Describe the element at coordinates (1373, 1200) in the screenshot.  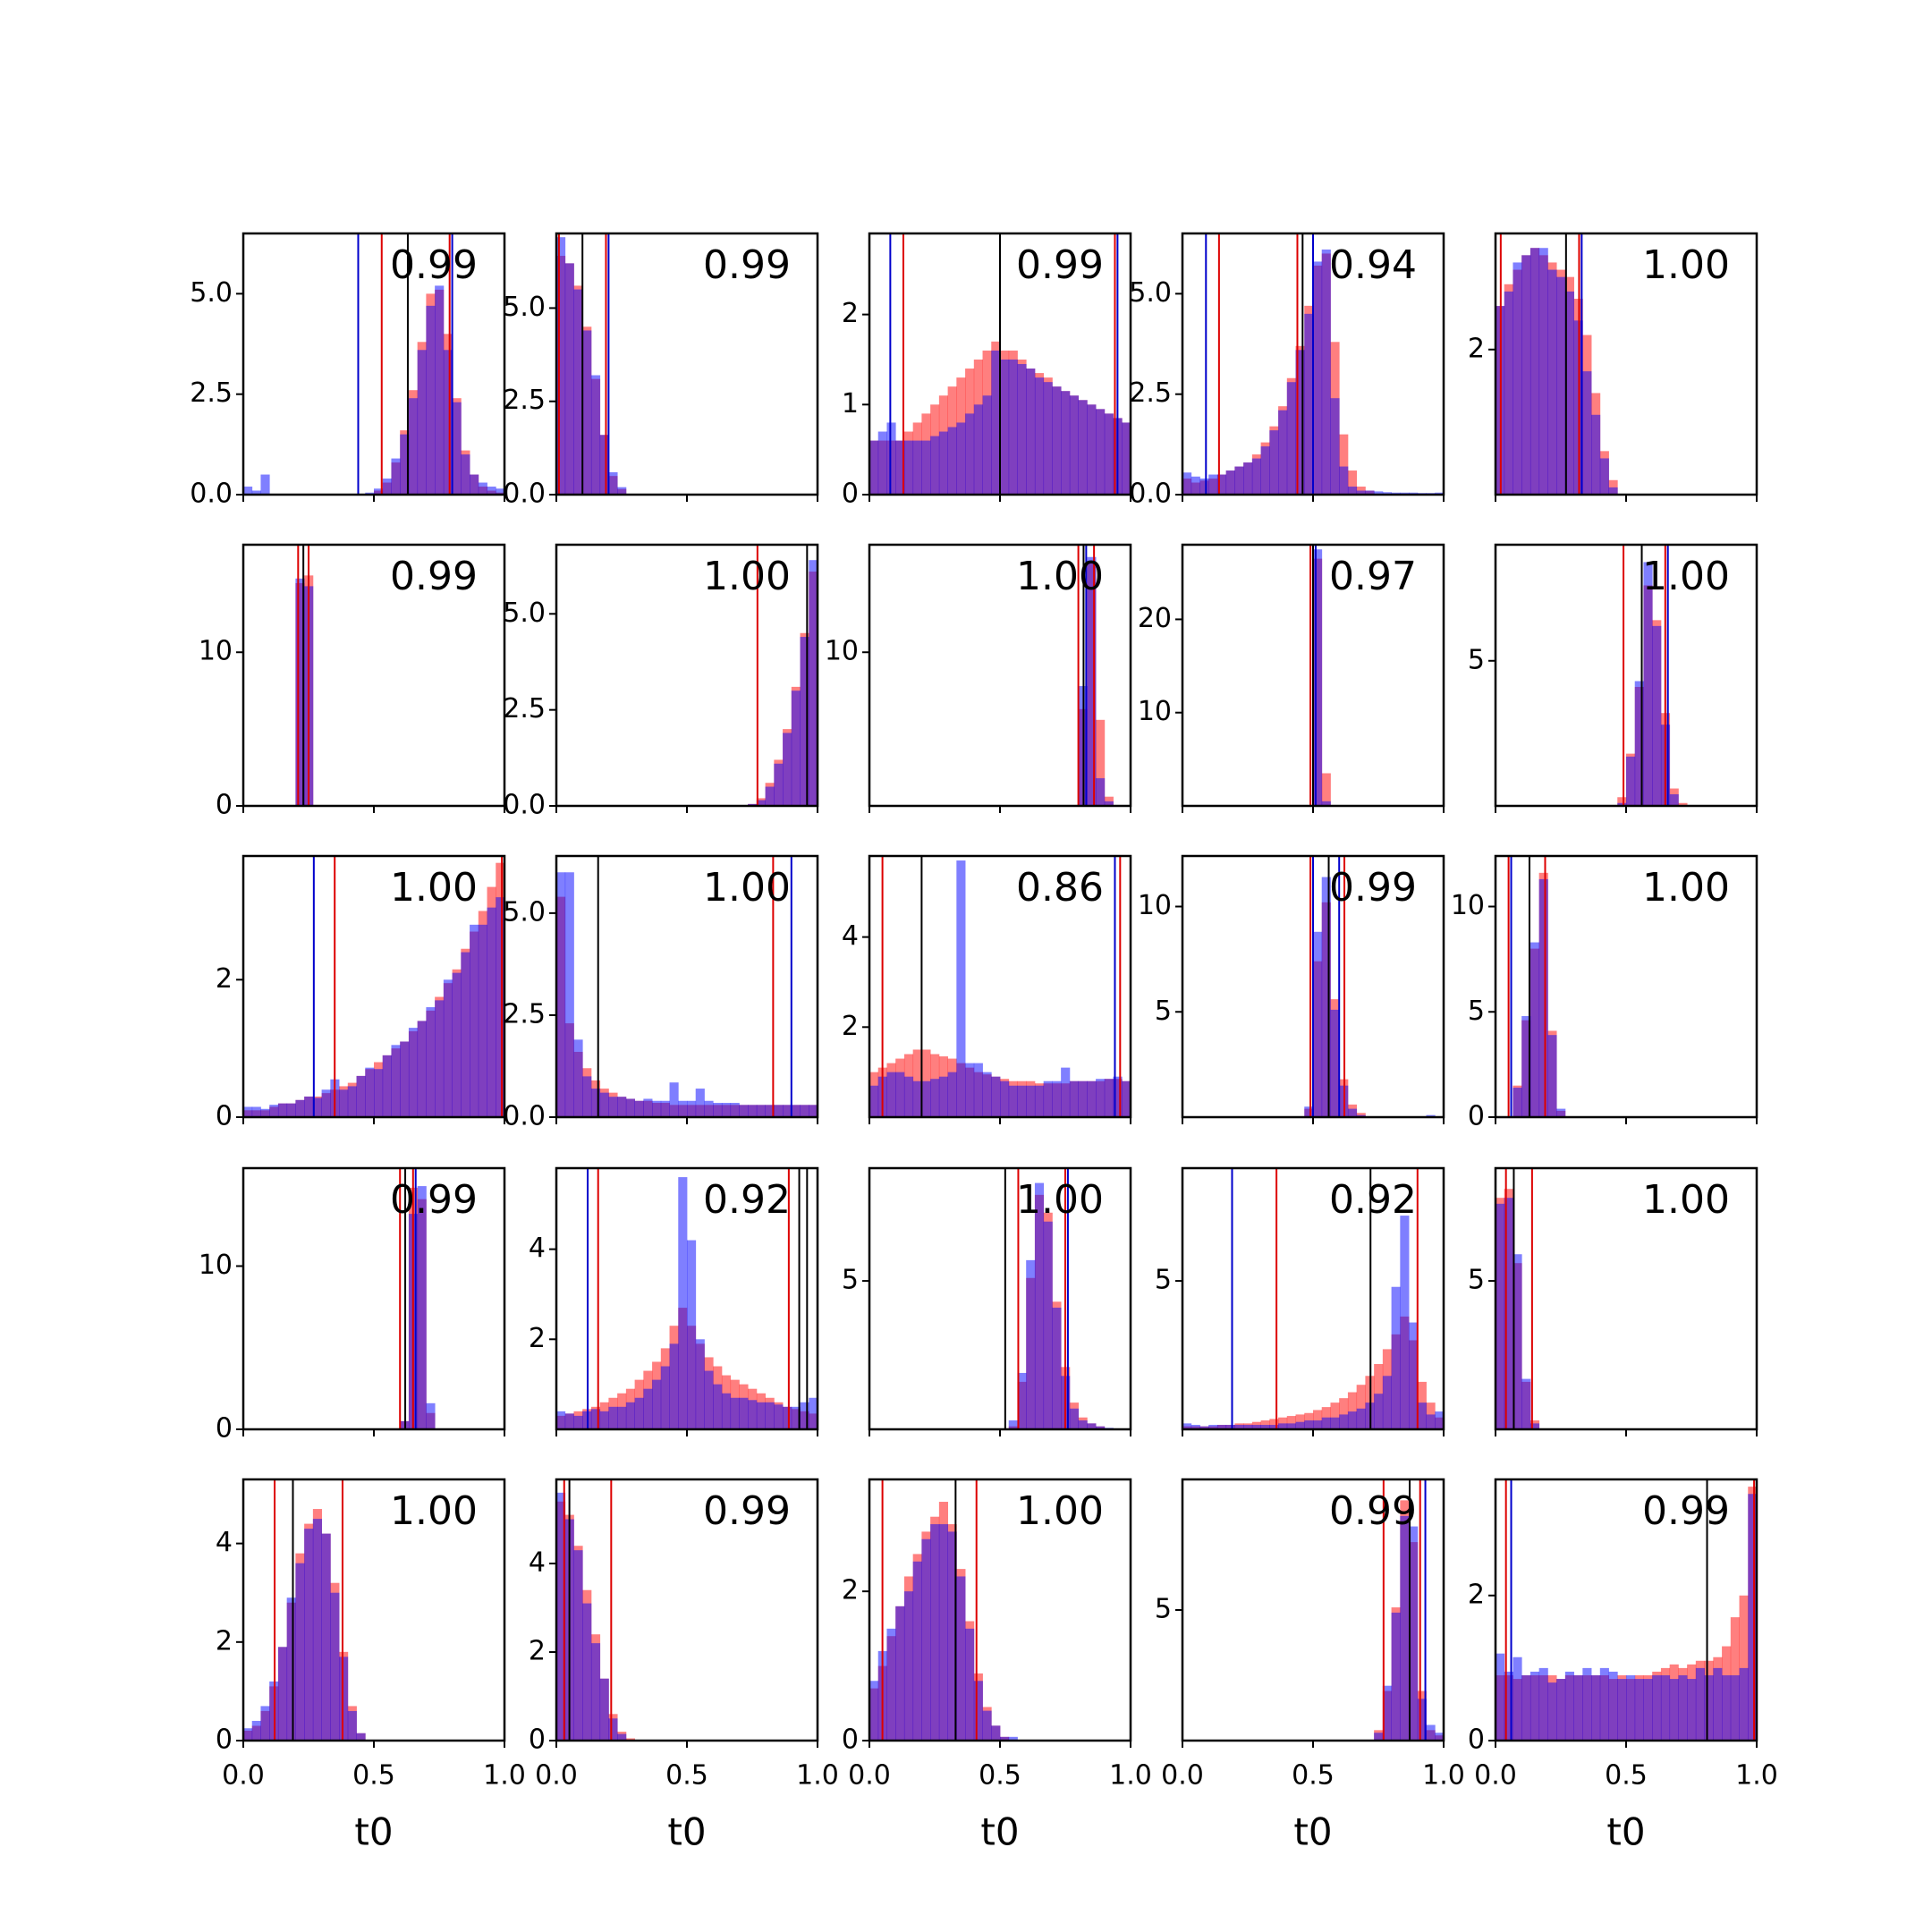
I see `score-label: 0.92` at that location.